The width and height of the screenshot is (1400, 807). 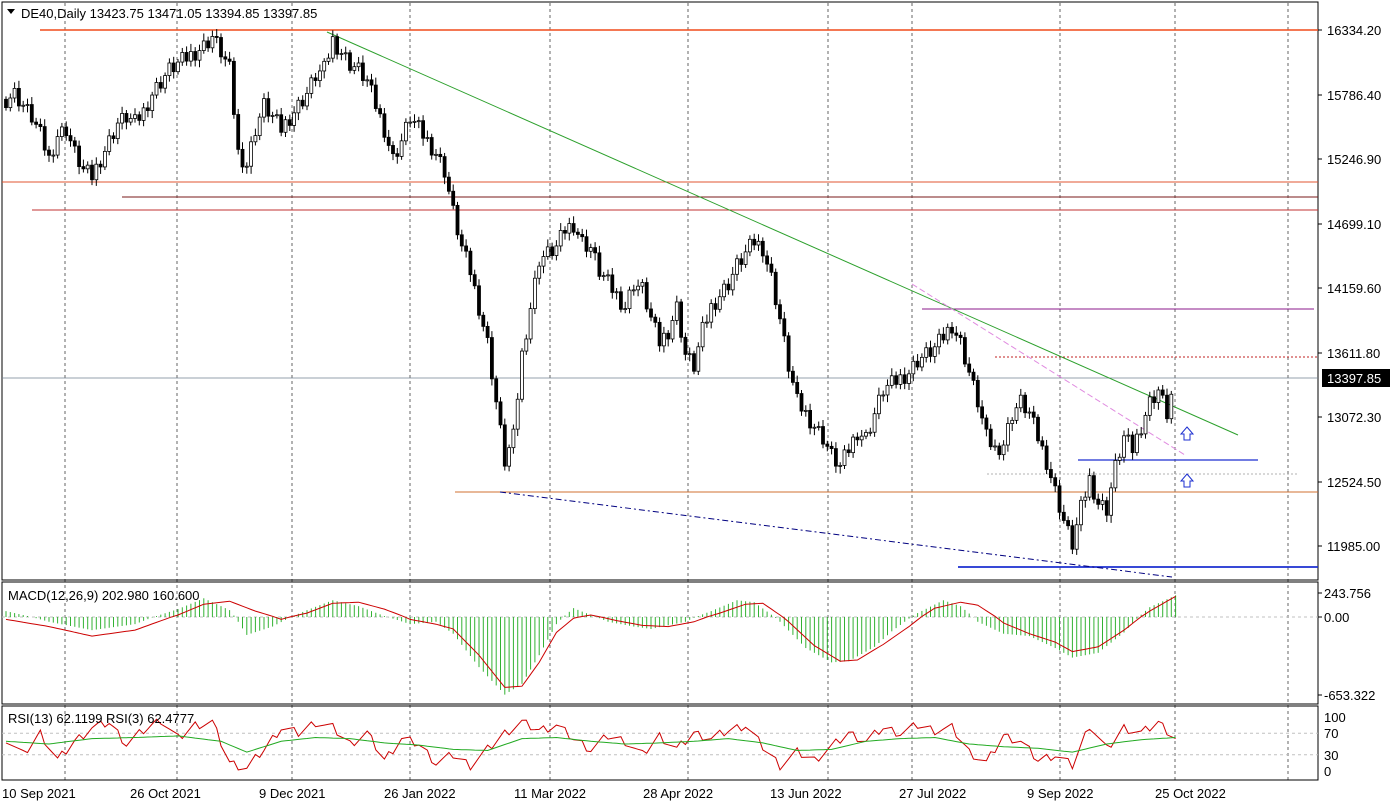 I want to click on current-price-tag: 13397.85, so click(x=1356, y=378).